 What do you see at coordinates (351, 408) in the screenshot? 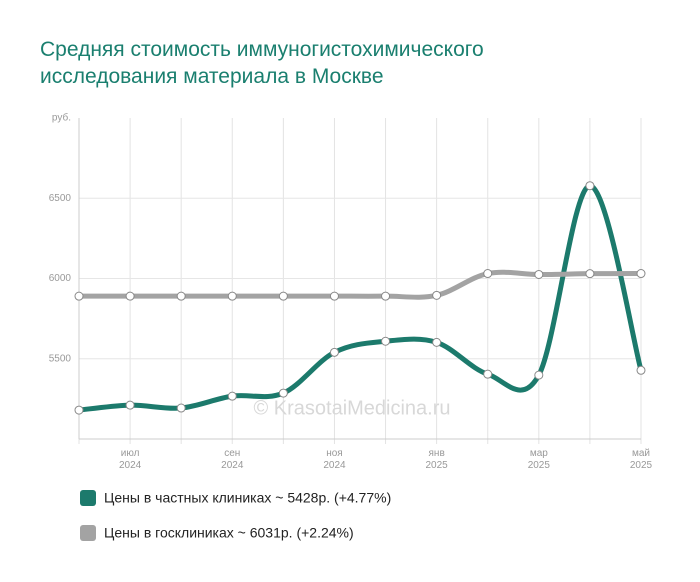
I see `watermark: © KrasotaiMedicina.ru` at bounding box center [351, 408].